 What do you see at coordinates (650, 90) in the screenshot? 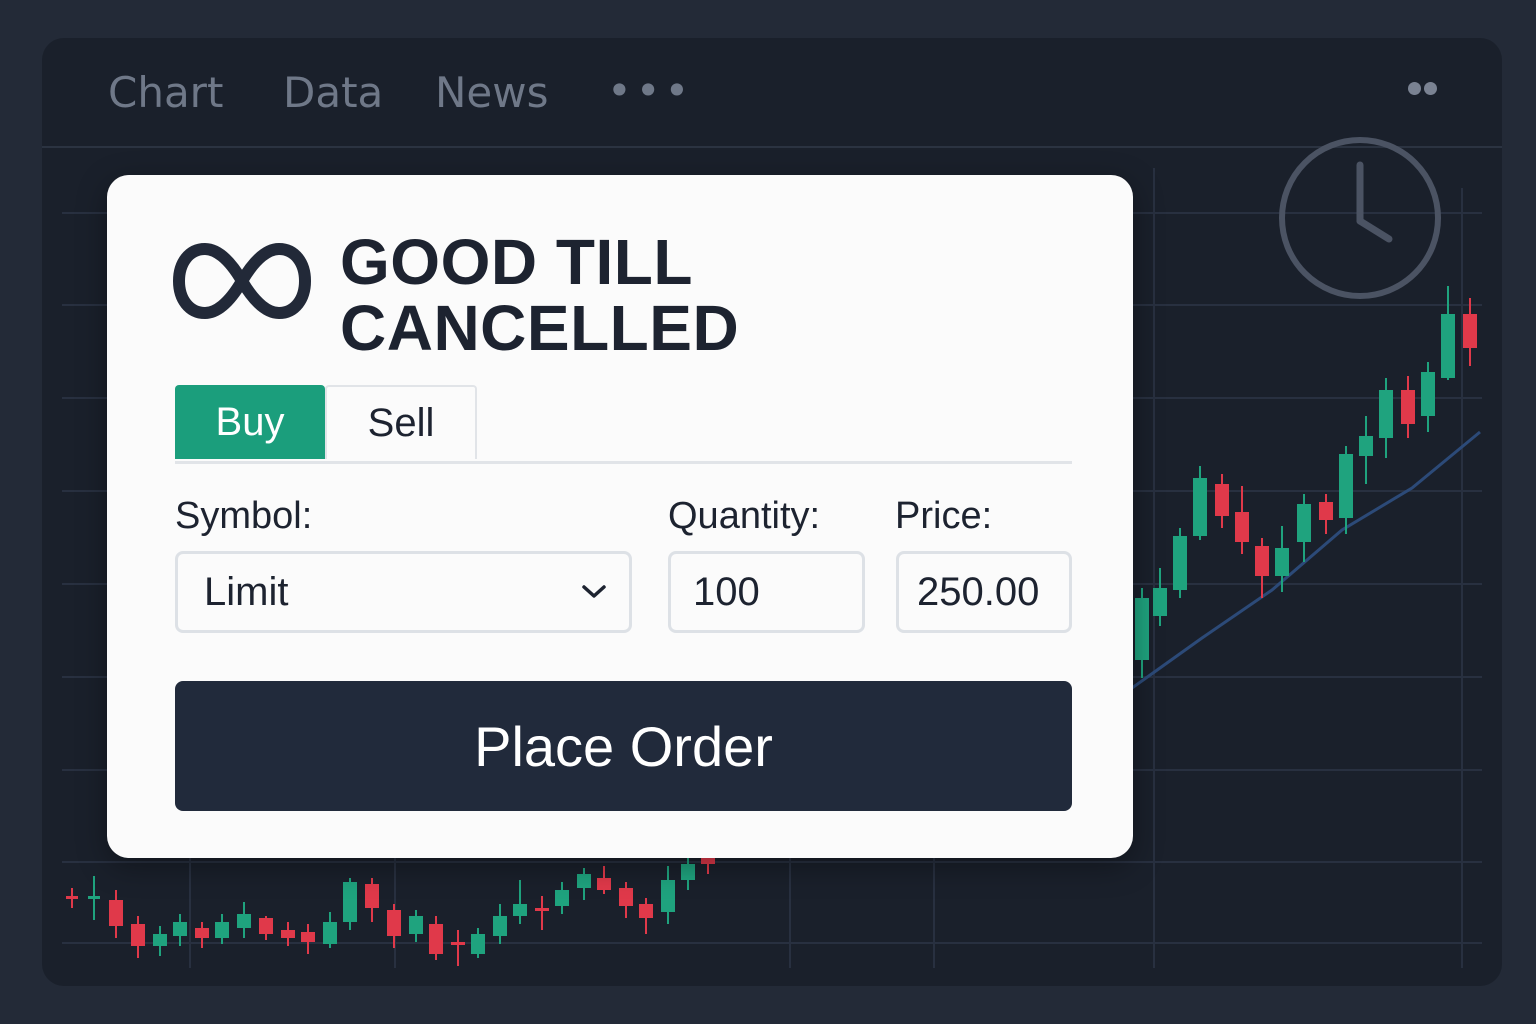
I see `tab-more: •••` at bounding box center [650, 90].